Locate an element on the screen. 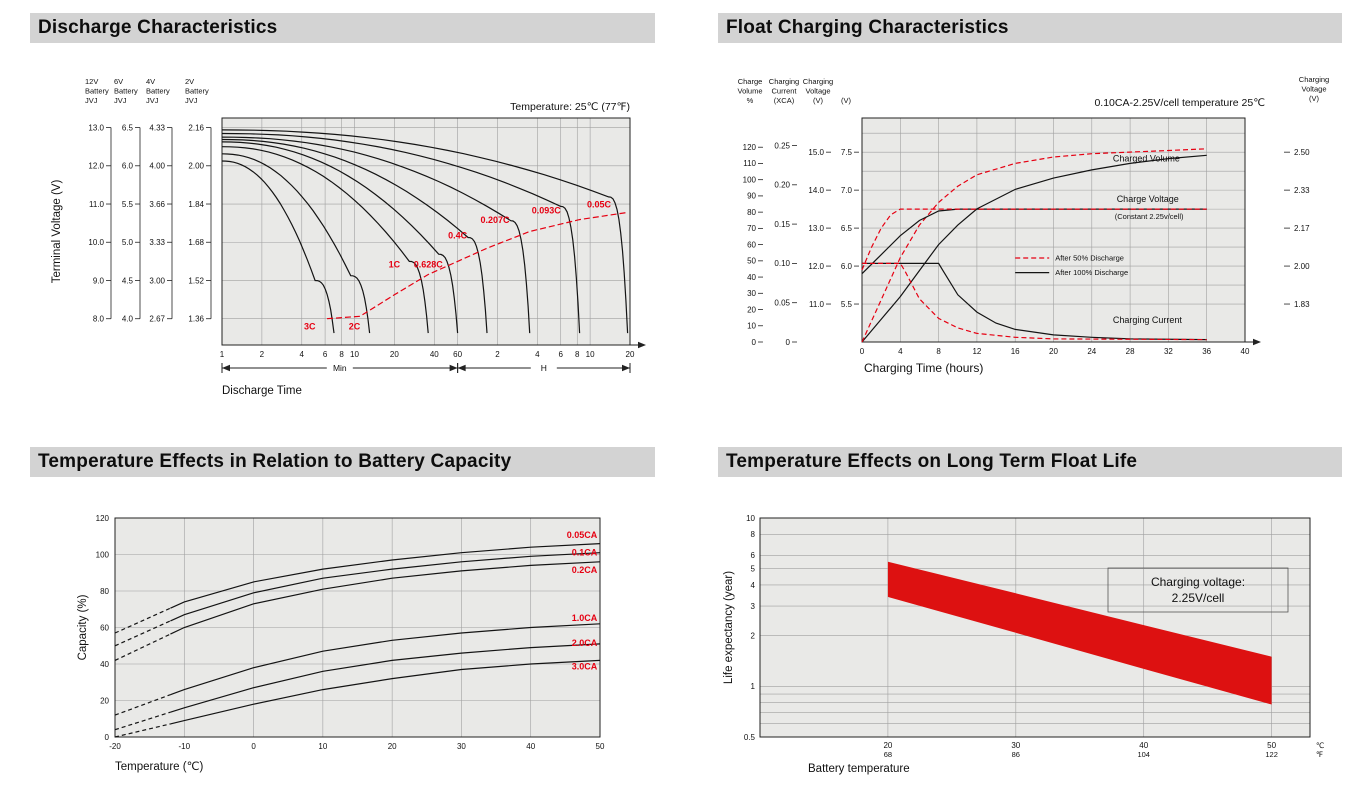 The height and width of the screenshot is (795, 1365). right-axis-header: (V) is located at coordinates (1314, 98).